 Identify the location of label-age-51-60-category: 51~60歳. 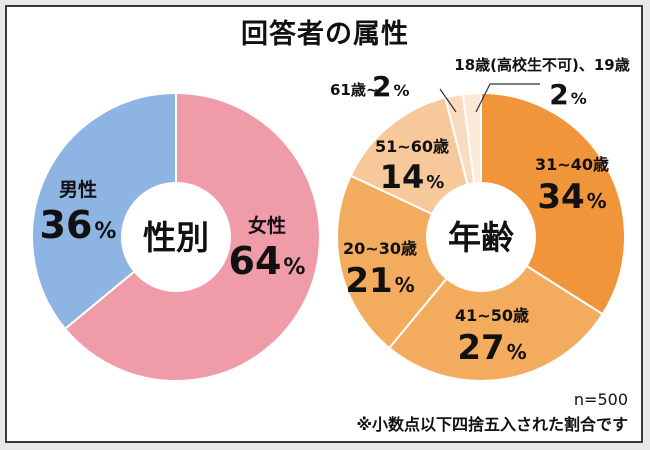
(412, 146).